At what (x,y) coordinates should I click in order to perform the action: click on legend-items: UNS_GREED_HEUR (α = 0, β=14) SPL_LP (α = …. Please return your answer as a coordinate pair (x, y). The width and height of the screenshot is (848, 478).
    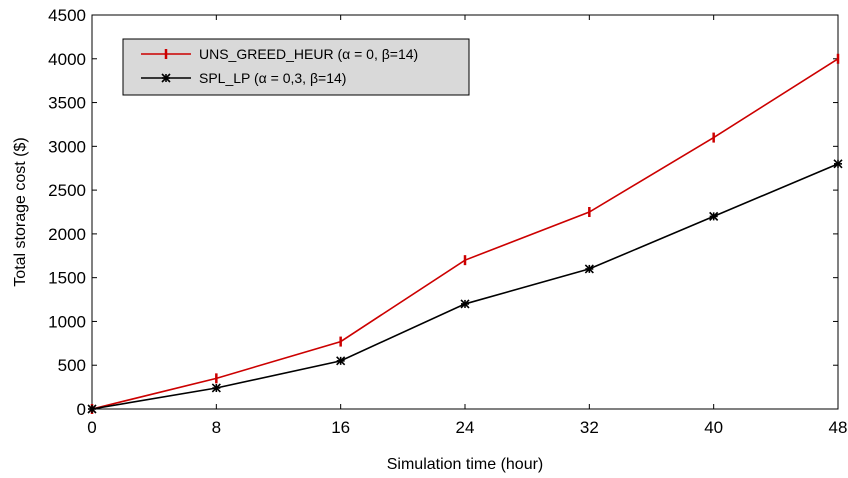
    Looking at the image, I should click on (279, 66).